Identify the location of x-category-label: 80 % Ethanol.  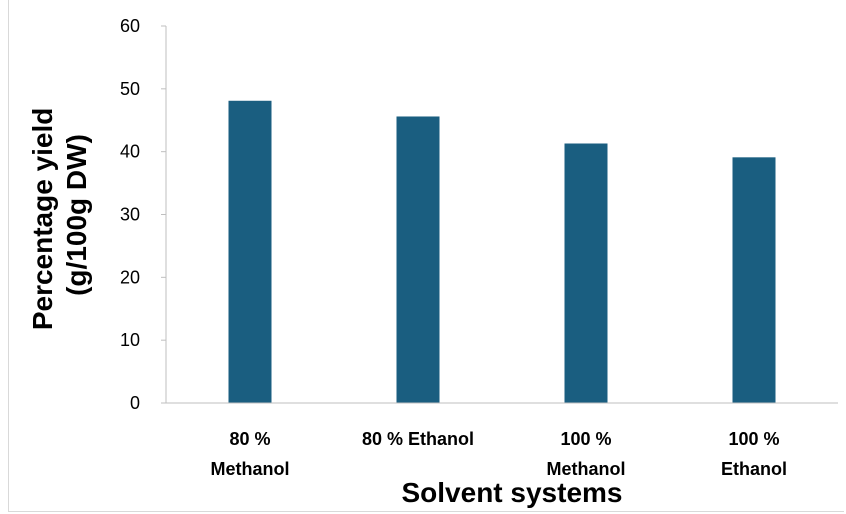
(418, 439).